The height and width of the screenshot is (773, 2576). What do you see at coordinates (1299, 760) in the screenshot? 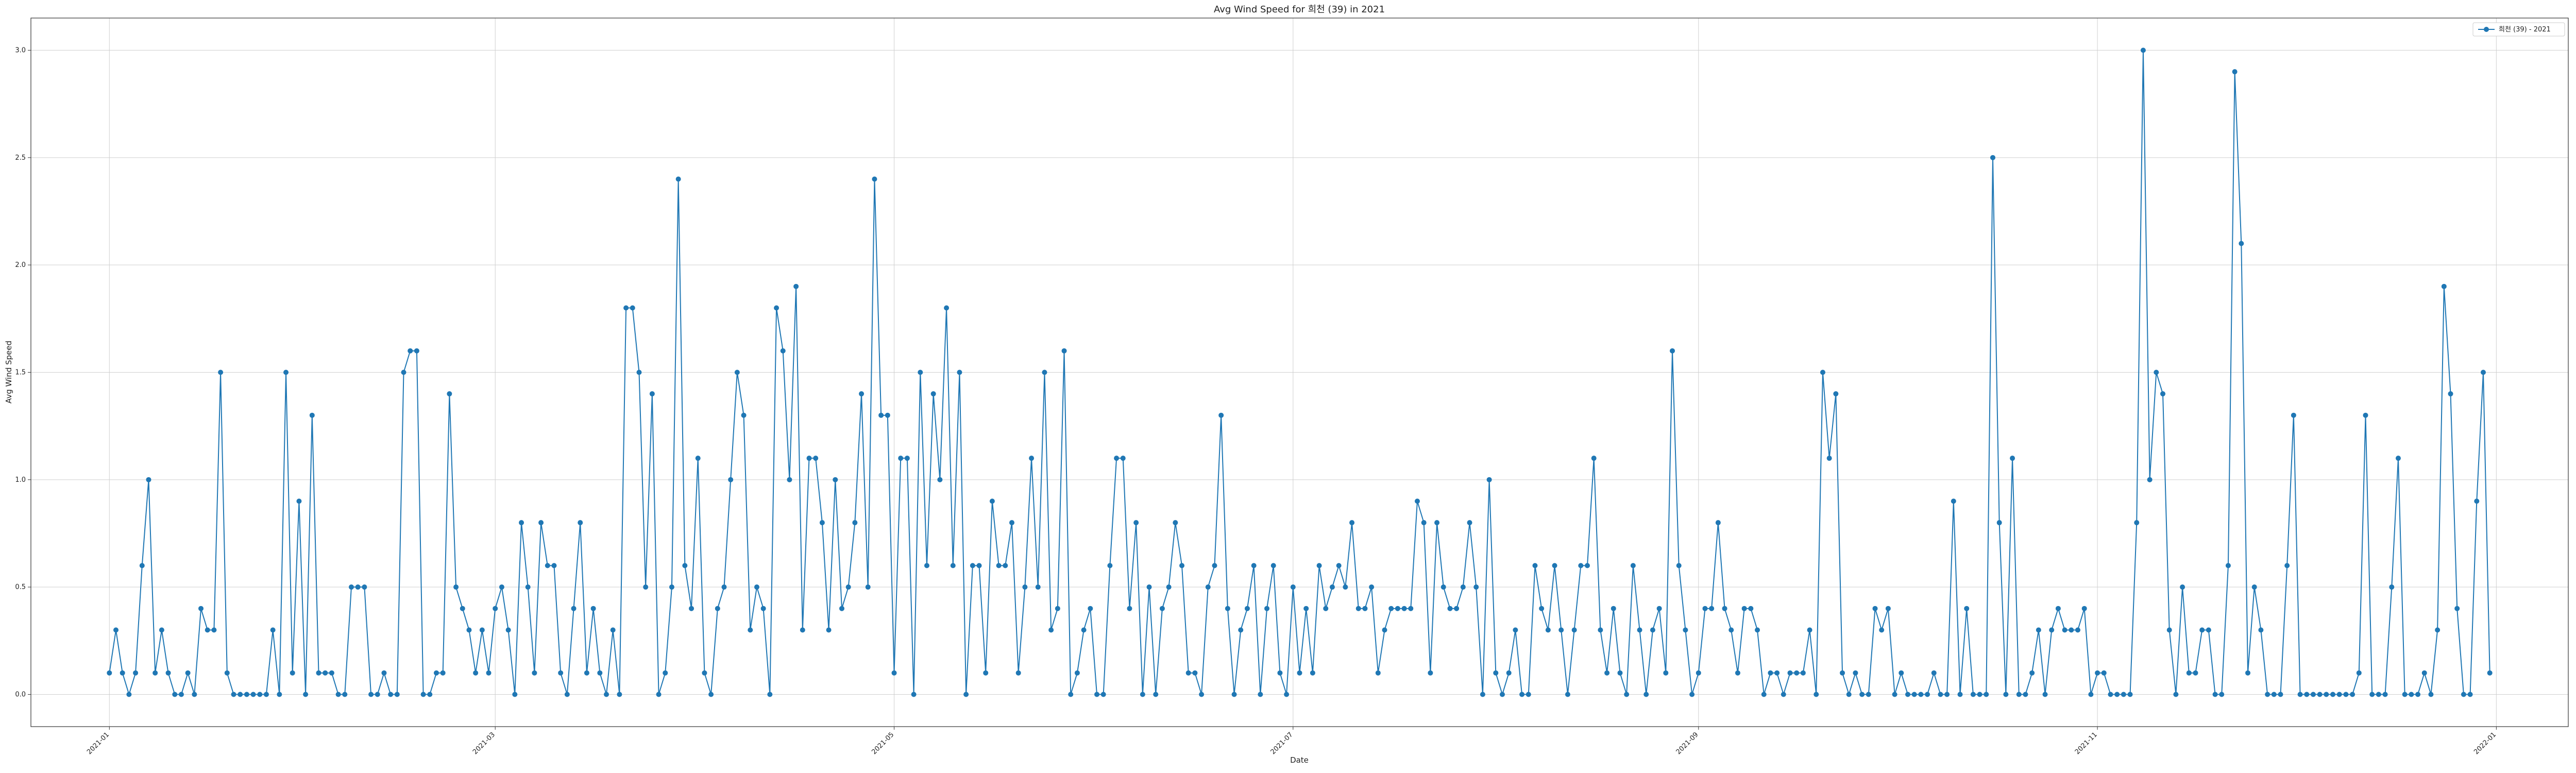
I see `x-axis-label: Date` at bounding box center [1299, 760].